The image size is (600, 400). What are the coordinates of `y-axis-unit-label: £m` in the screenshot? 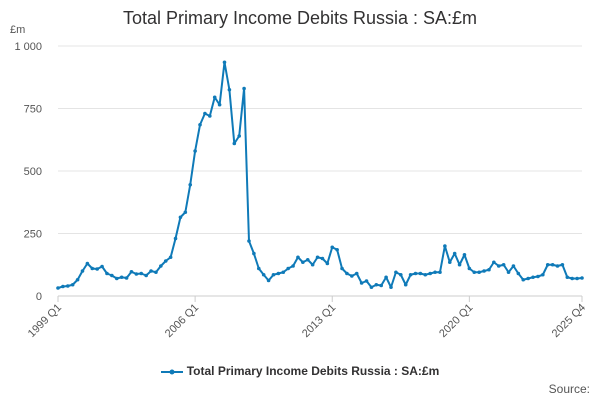 It's located at (18, 30).